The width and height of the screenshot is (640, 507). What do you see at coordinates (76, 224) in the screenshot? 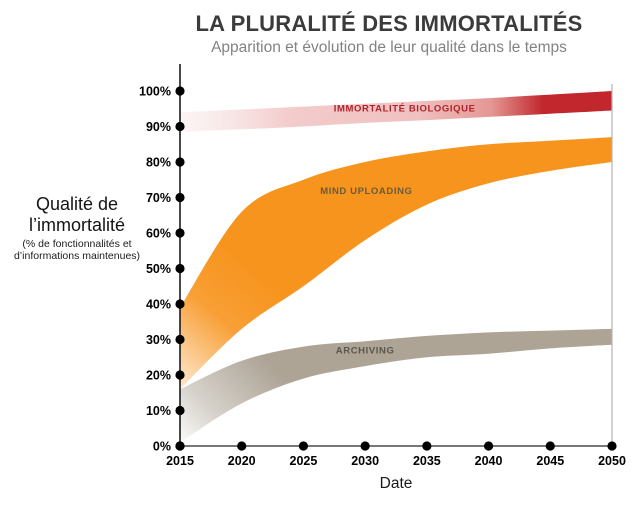
I see `y-axis-title-line2: l’immortalité` at bounding box center [76, 224].